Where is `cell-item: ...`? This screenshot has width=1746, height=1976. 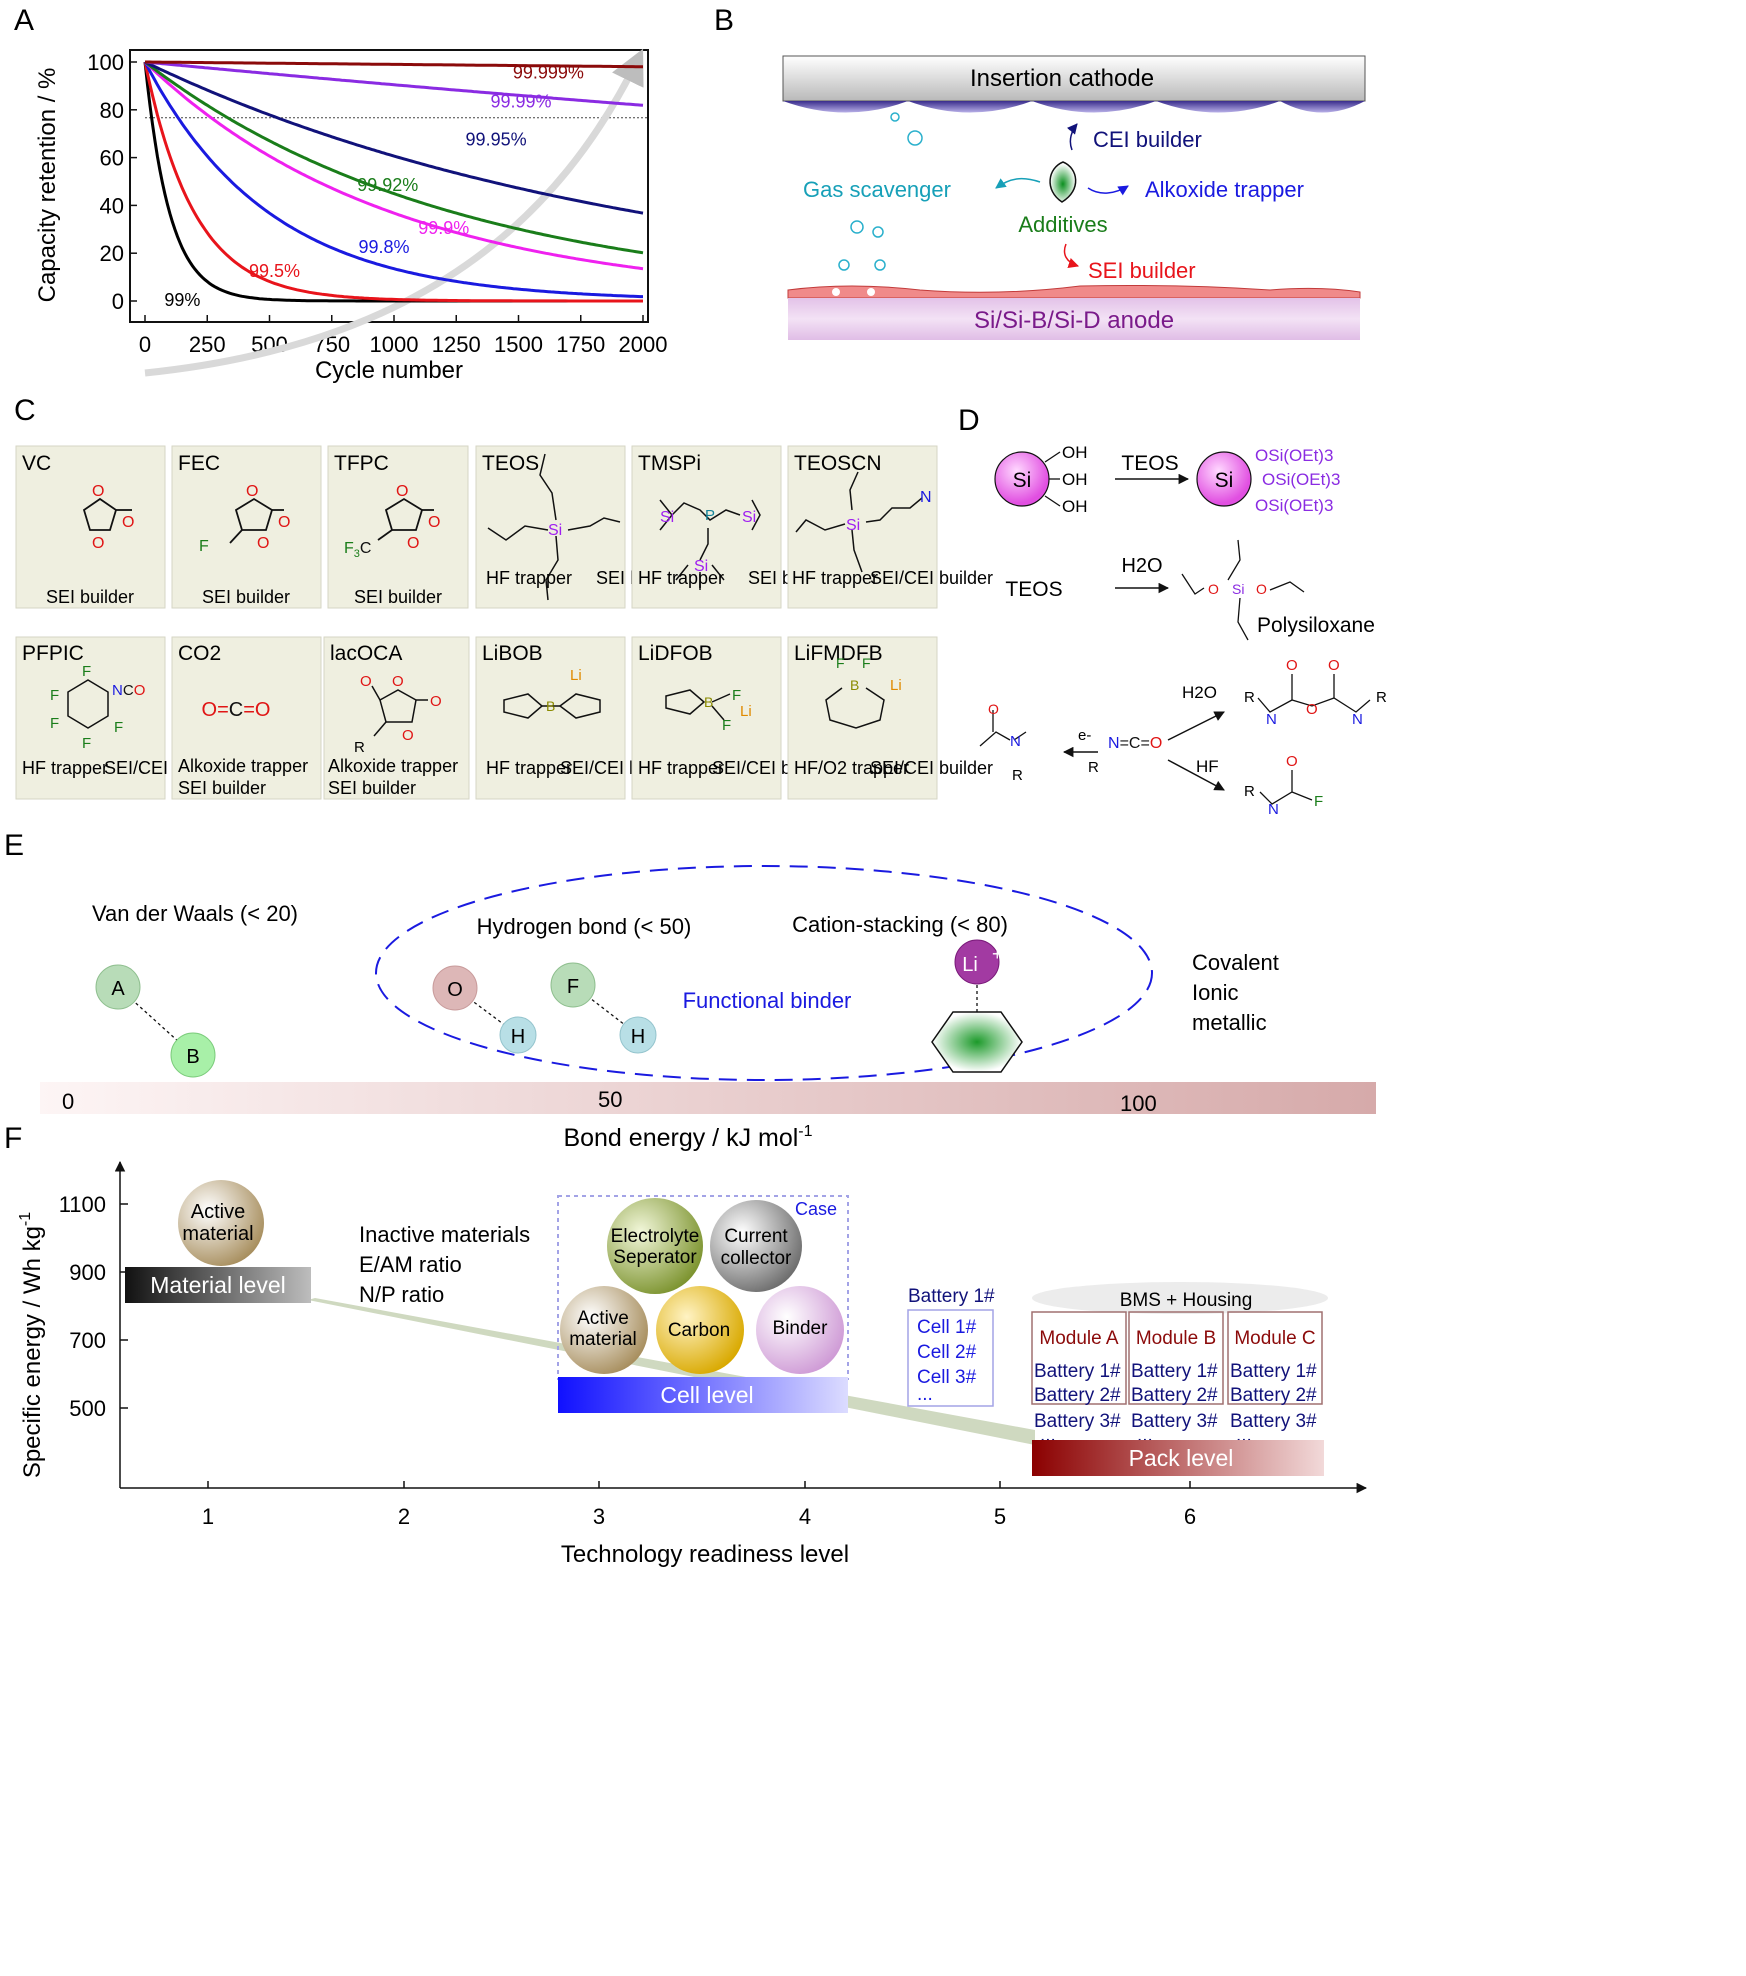
cell-item: ... is located at coordinates (925, 1394).